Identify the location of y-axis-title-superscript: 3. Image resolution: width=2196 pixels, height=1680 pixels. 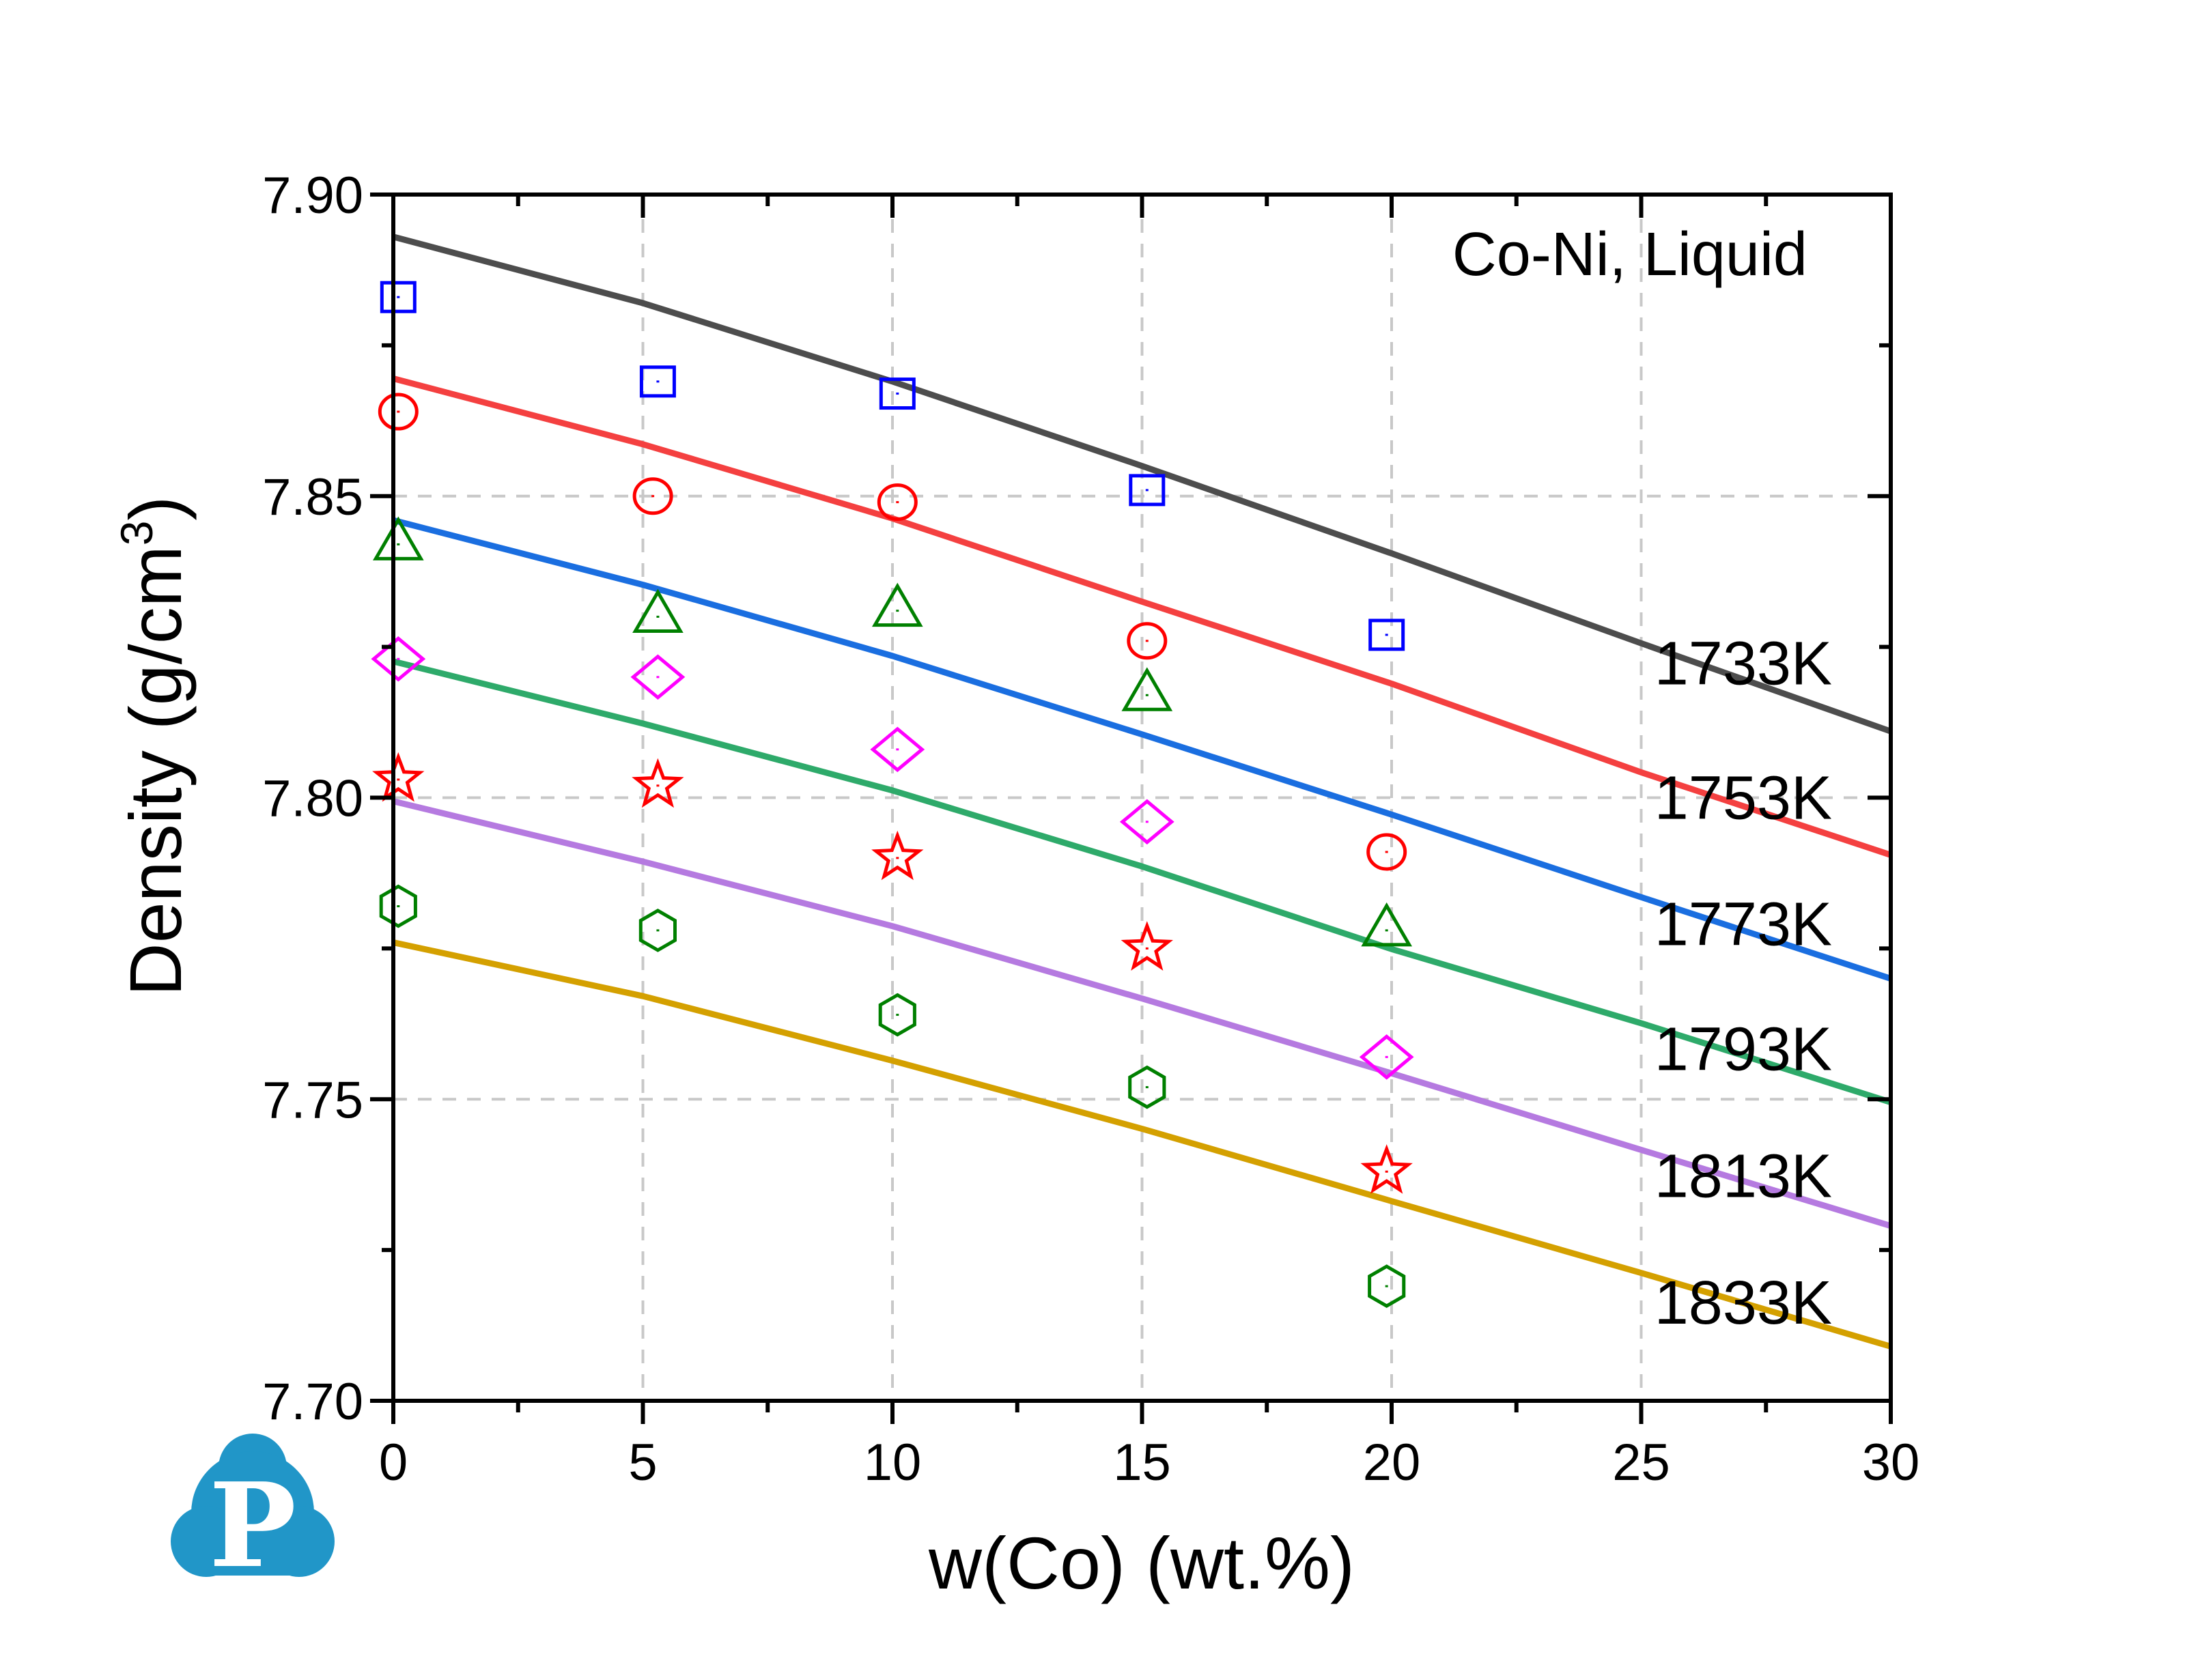
(136, 533).